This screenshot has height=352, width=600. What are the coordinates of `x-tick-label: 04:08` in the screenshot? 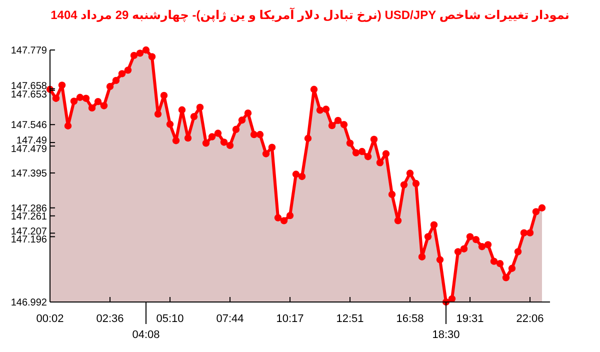 It's located at (146, 335).